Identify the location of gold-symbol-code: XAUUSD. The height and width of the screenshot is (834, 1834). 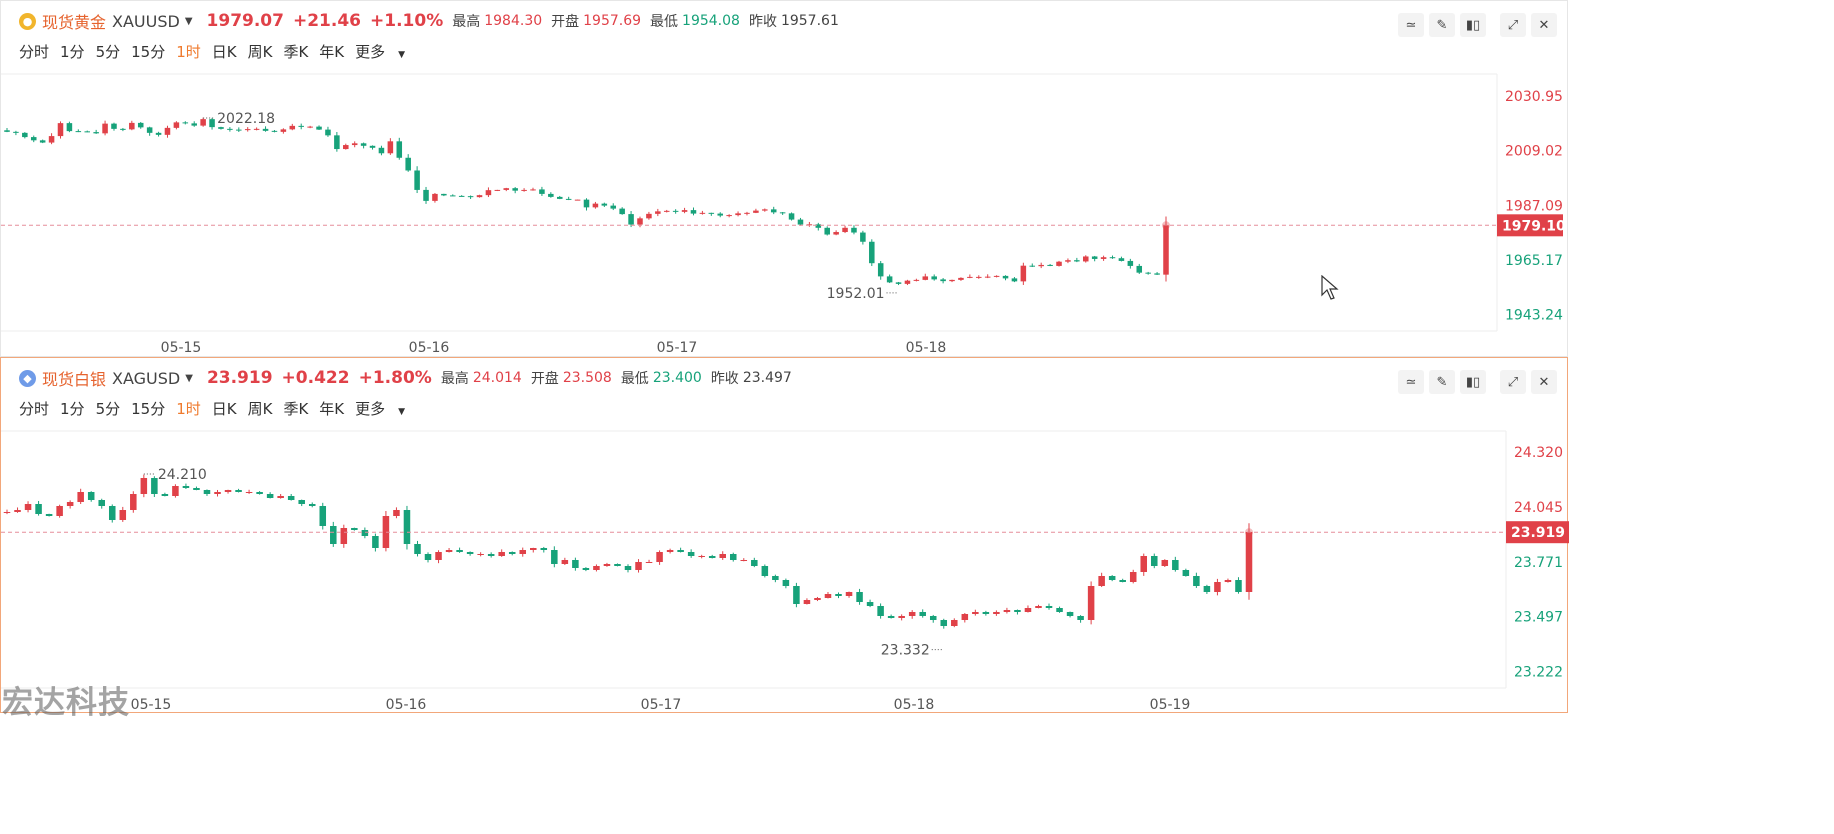
(146, 21).